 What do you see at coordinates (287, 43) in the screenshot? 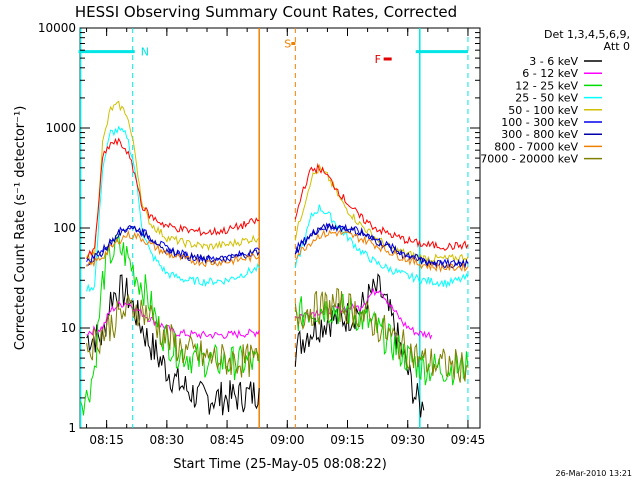
I see `annotation-label-2: S` at bounding box center [287, 43].